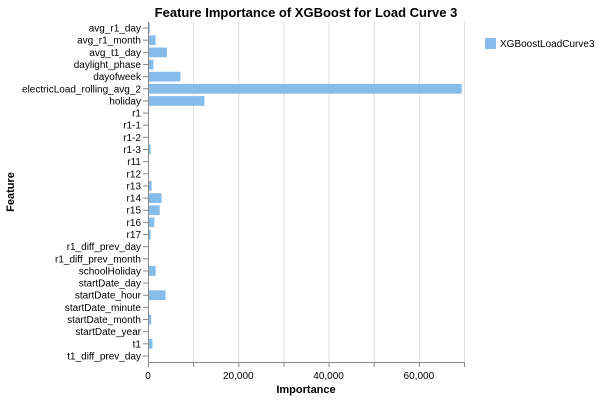 The image size is (600, 400). What do you see at coordinates (154, 210) in the screenshot?
I see `bar-r15` at bounding box center [154, 210].